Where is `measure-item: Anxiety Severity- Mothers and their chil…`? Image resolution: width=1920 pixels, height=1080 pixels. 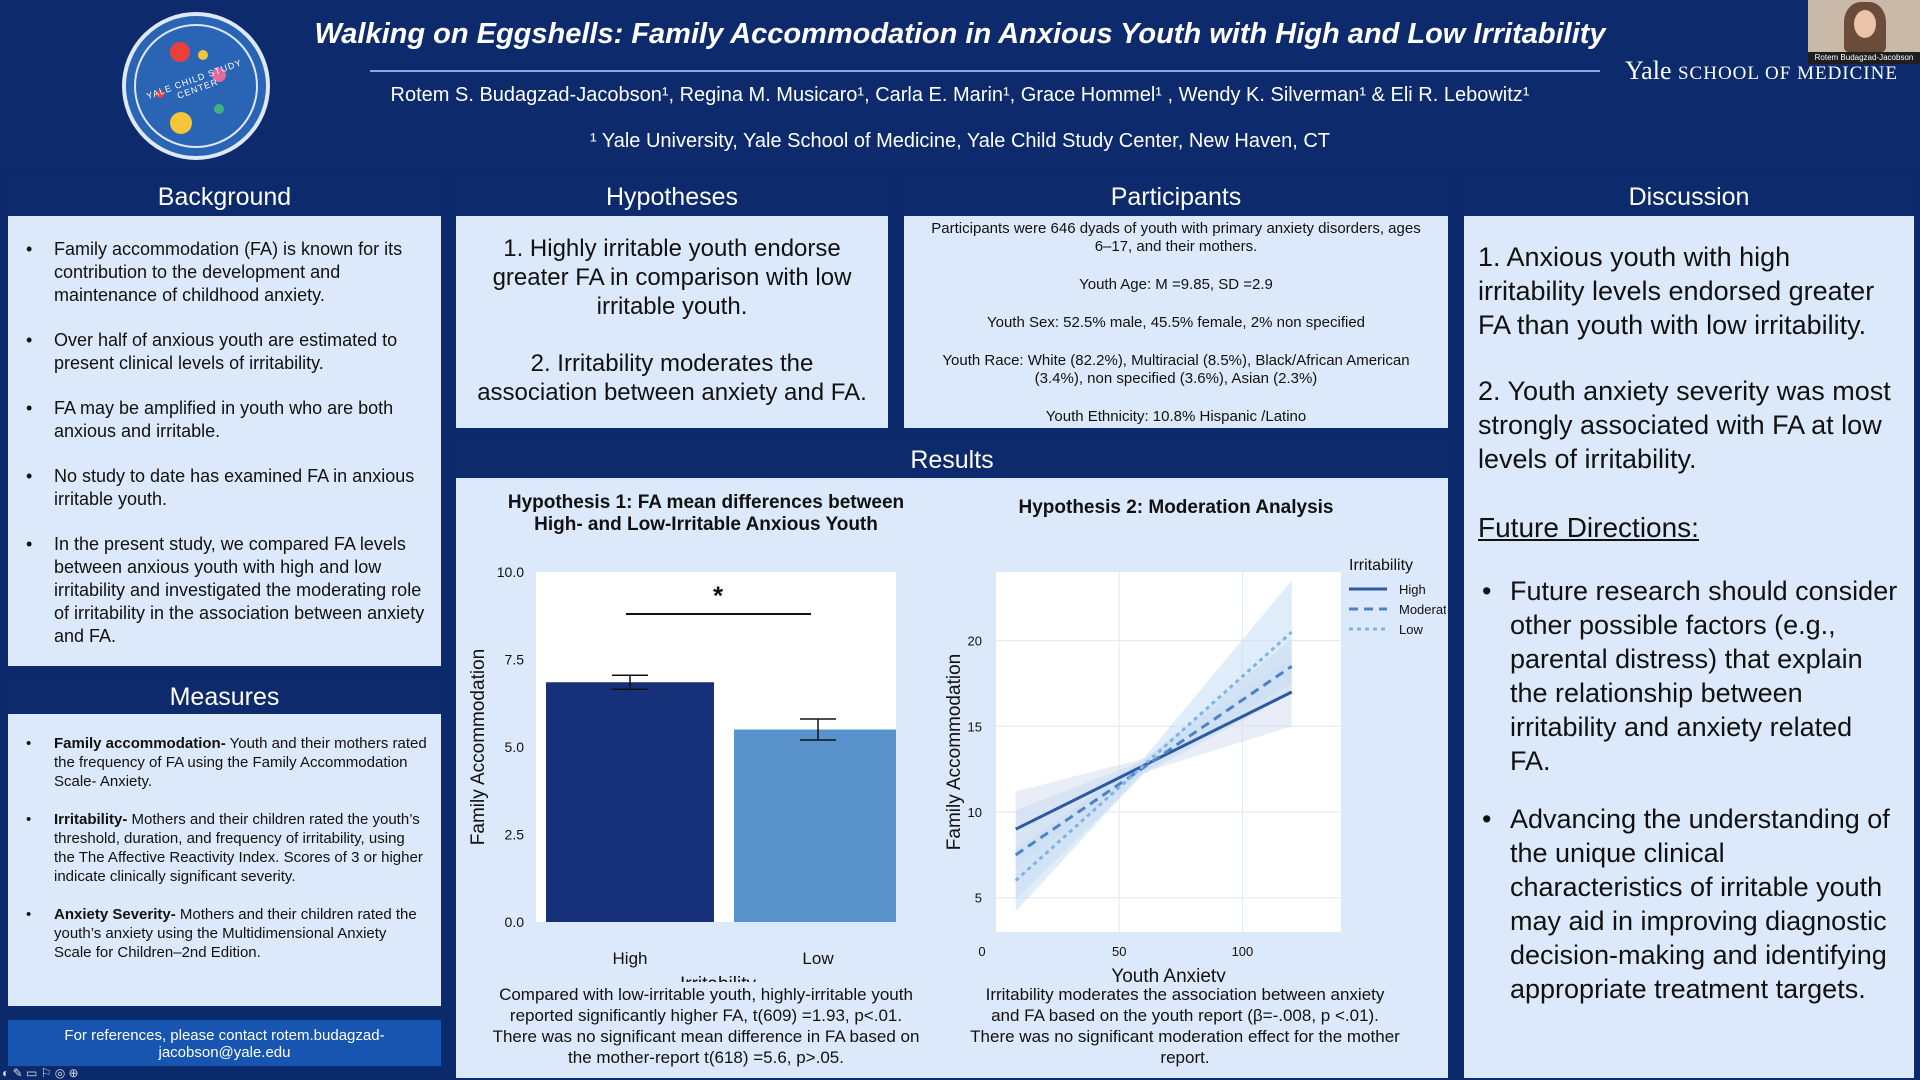
measure-item: Anxiety Severity- Mothers and their chil… is located at coordinates (219, 933).